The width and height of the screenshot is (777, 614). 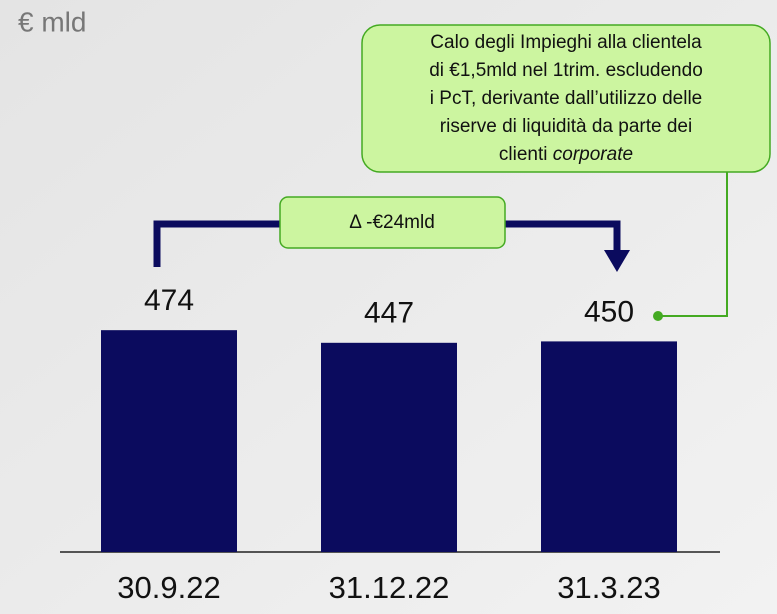 I want to click on annotation-line: di €1,5mld nel 1trim. escludendo, so click(x=566, y=70).